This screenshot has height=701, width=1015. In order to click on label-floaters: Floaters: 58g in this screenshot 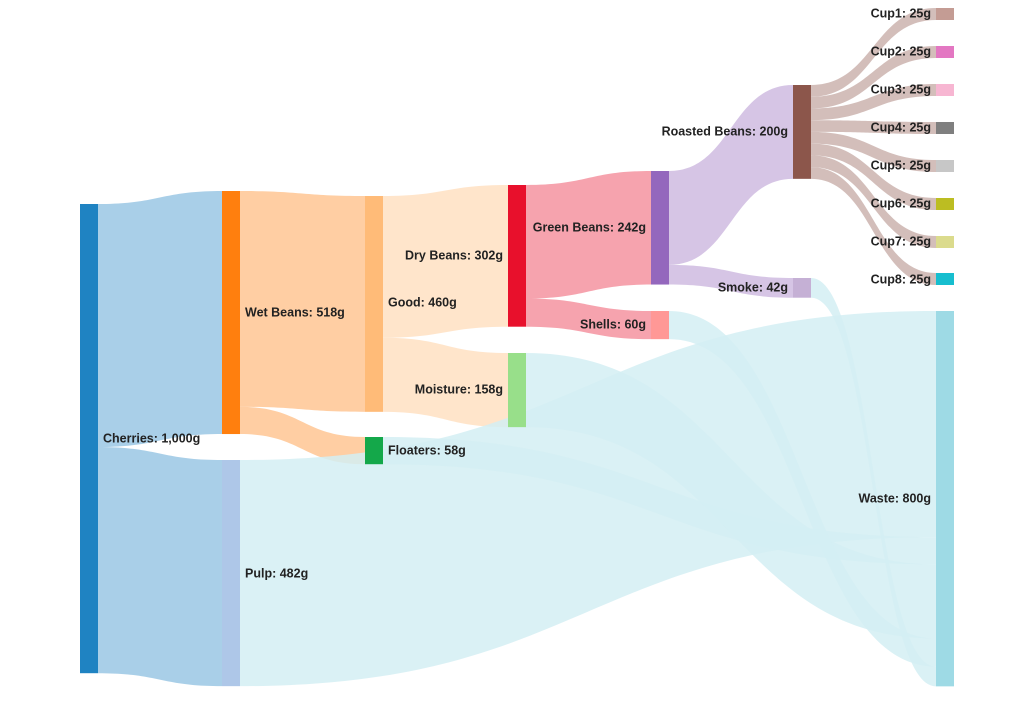, I will do `click(427, 450)`.